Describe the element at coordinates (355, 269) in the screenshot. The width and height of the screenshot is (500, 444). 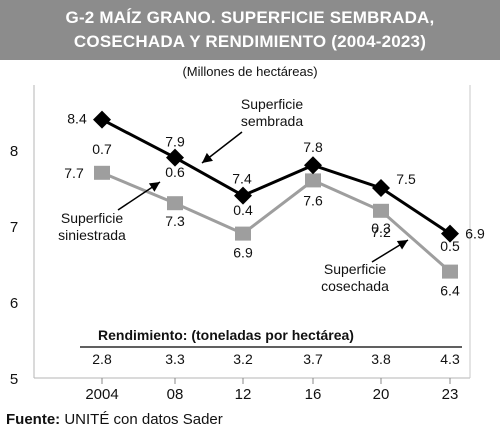
I see `cosechada-series-label: Superficie` at that location.